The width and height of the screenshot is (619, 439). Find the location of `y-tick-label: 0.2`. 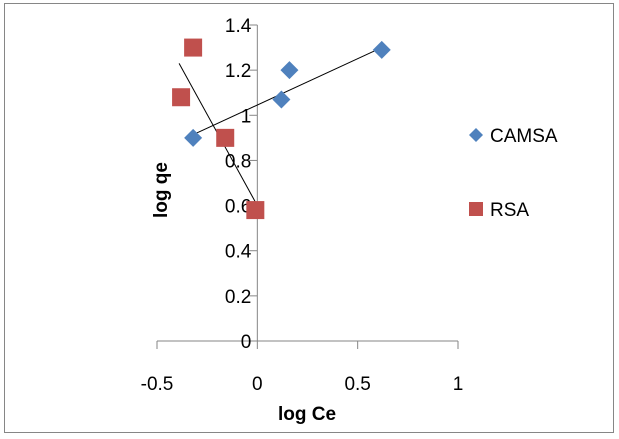

y-tick-label: 0.2 is located at coordinates (238, 297).